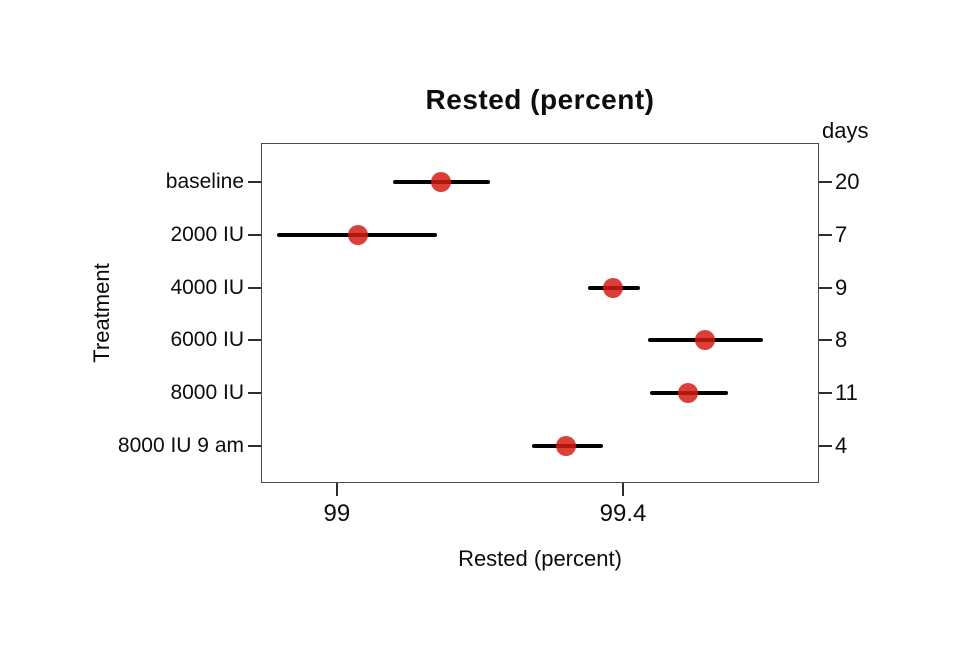 The height and width of the screenshot is (662, 956). I want to click on data-point-4000-iu, so click(612, 287).